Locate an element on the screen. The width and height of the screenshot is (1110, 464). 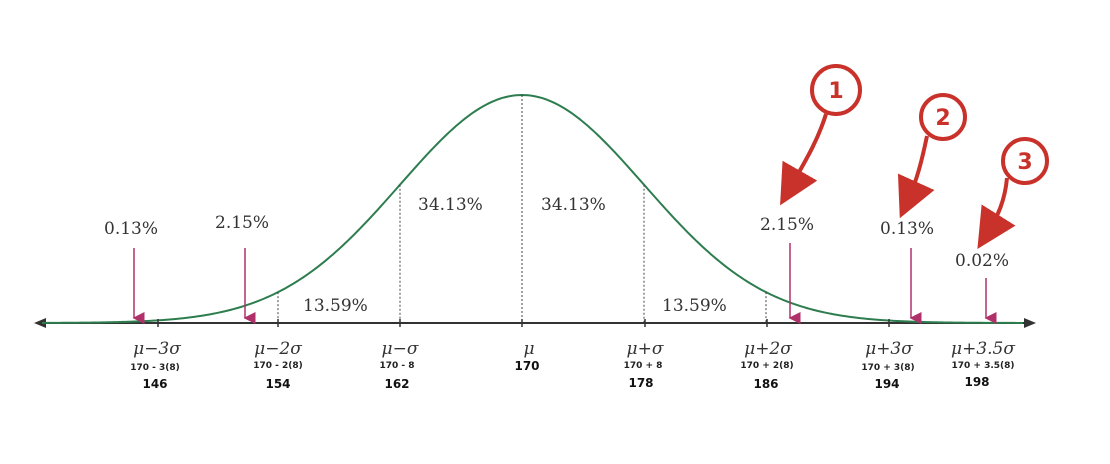
tick-value-154: 154 is located at coordinates (277, 384).